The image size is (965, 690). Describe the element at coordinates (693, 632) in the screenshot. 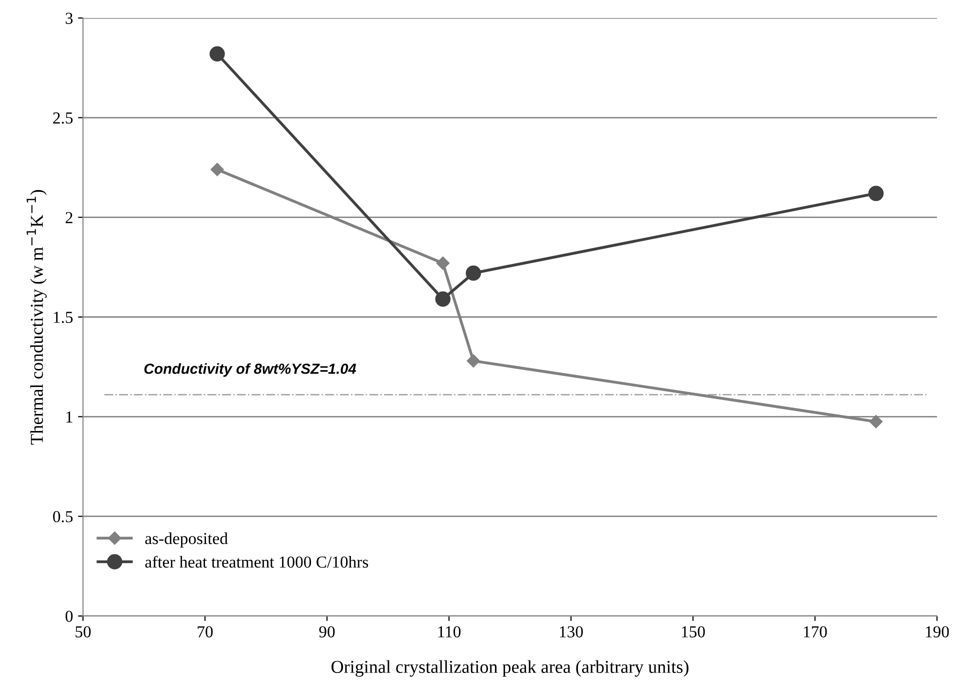

I see `x-tick-label: 150` at that location.